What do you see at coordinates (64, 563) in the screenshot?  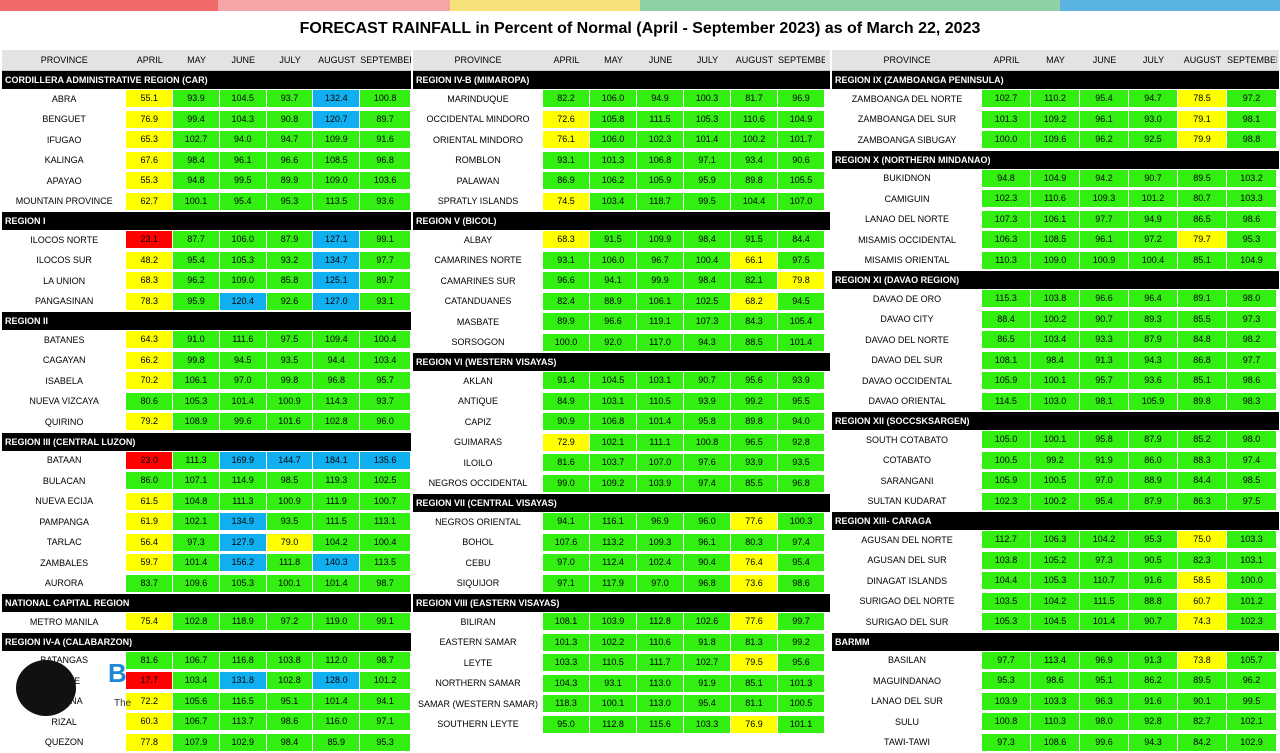 I see `province-name: ZAMBALES` at bounding box center [64, 563].